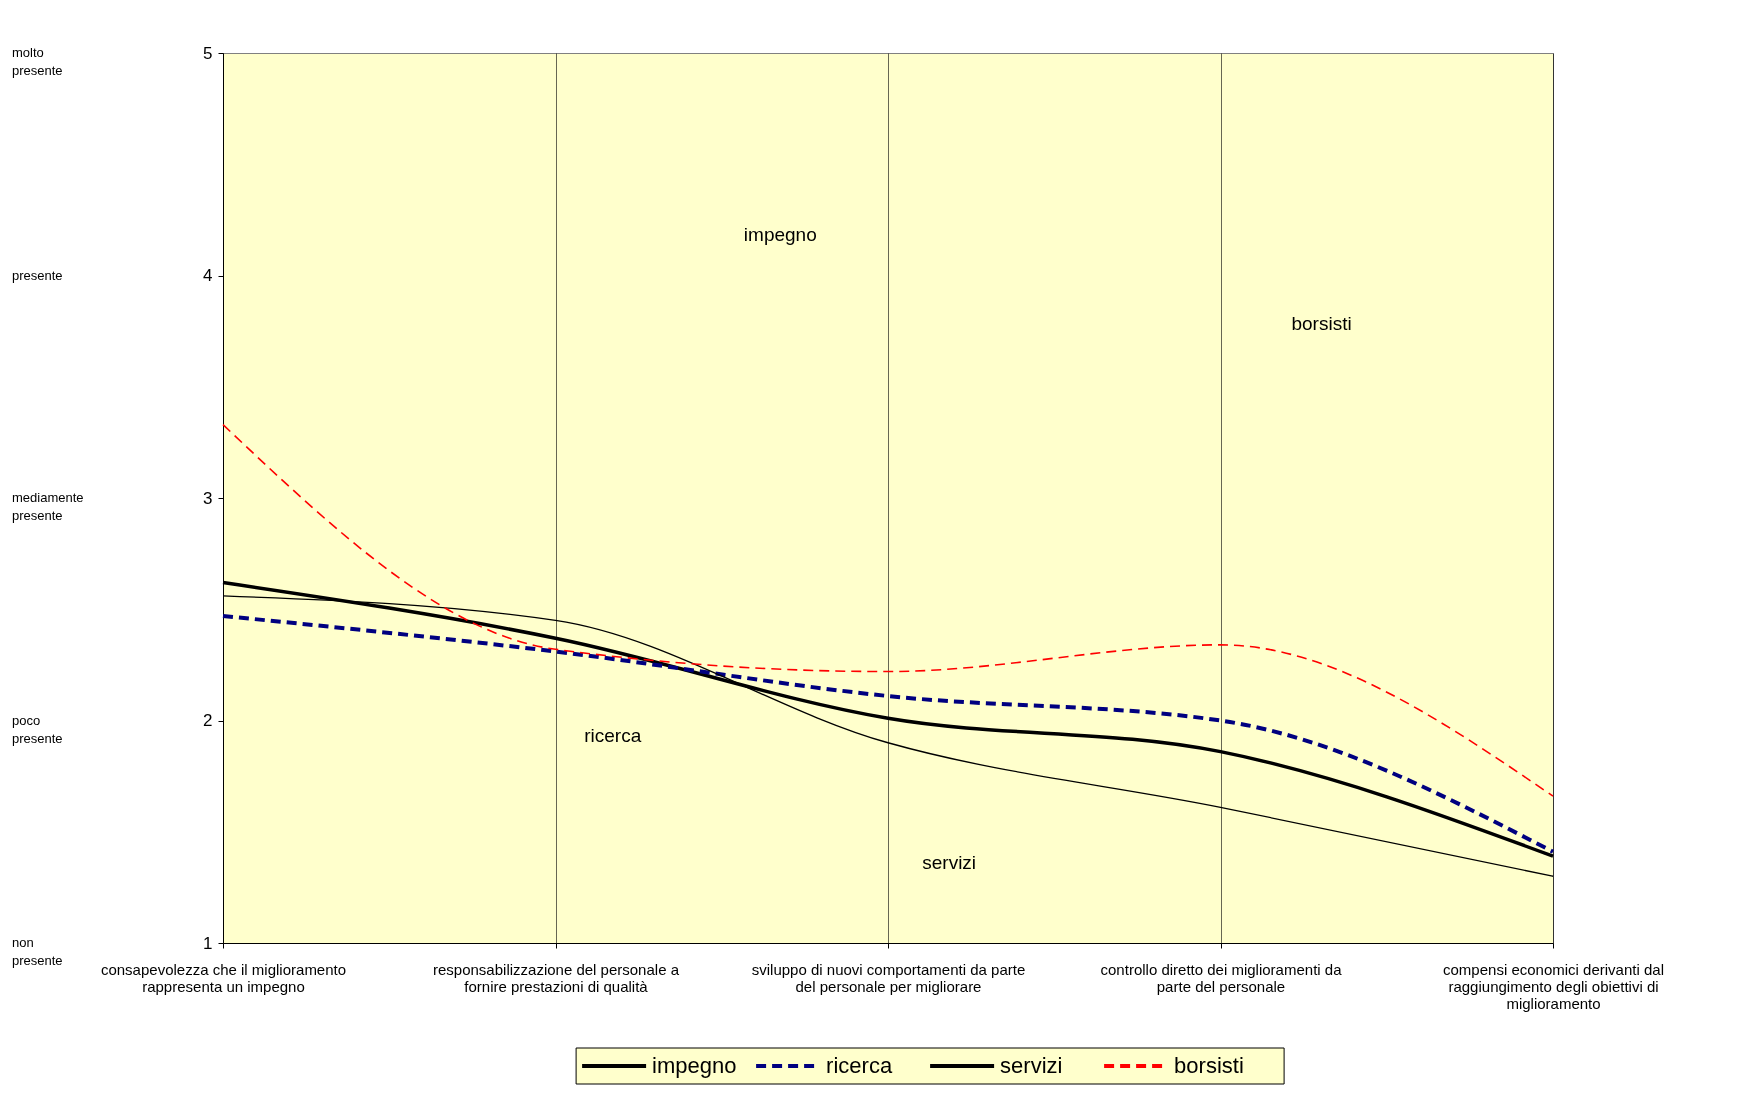  I want to click on text: molto presente, so click(37, 61).